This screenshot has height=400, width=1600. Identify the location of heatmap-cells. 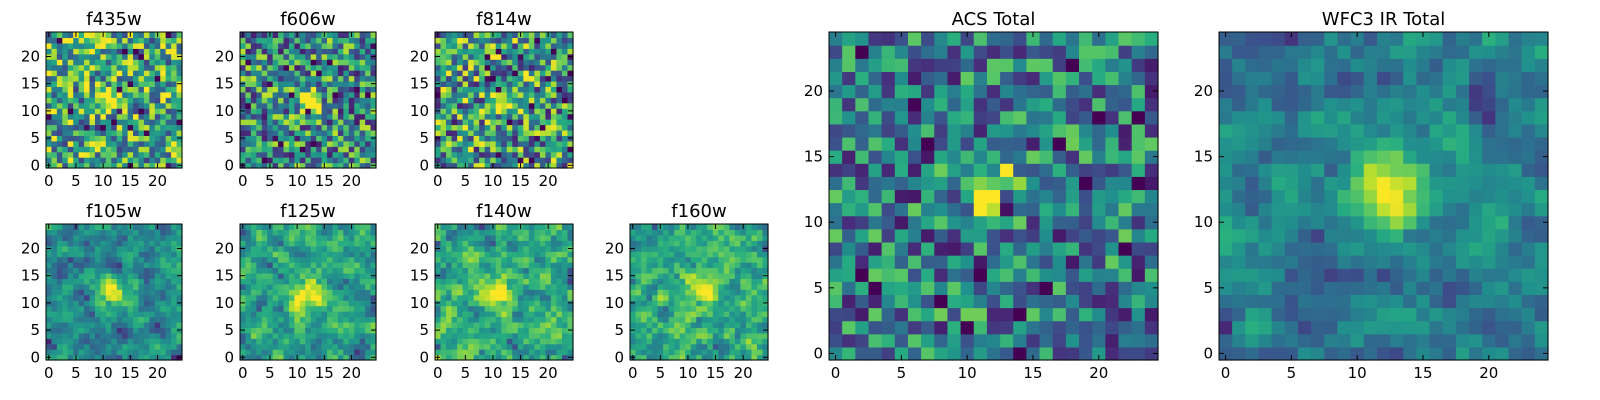
(114, 100).